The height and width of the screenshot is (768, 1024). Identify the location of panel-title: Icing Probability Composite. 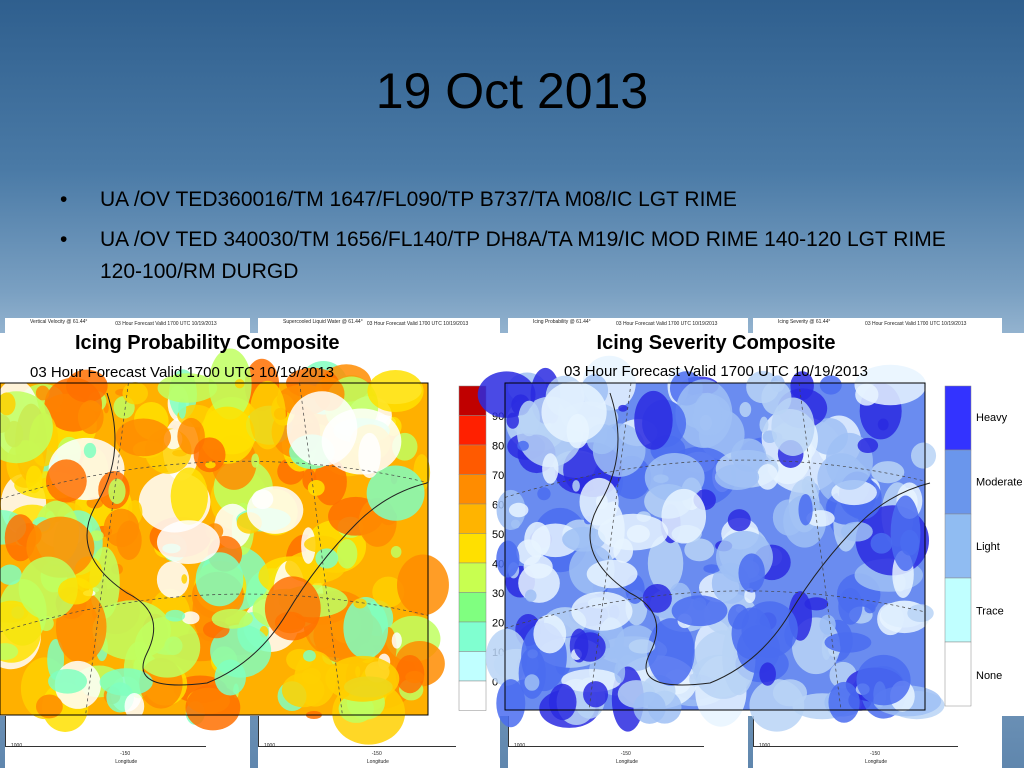
(207, 343).